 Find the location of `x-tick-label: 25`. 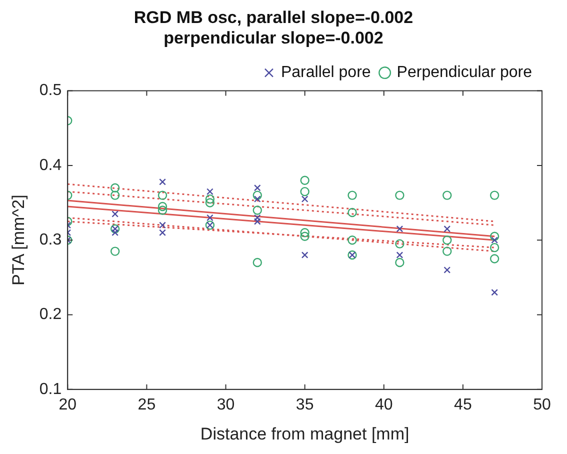

x-tick-label: 25 is located at coordinates (147, 405).